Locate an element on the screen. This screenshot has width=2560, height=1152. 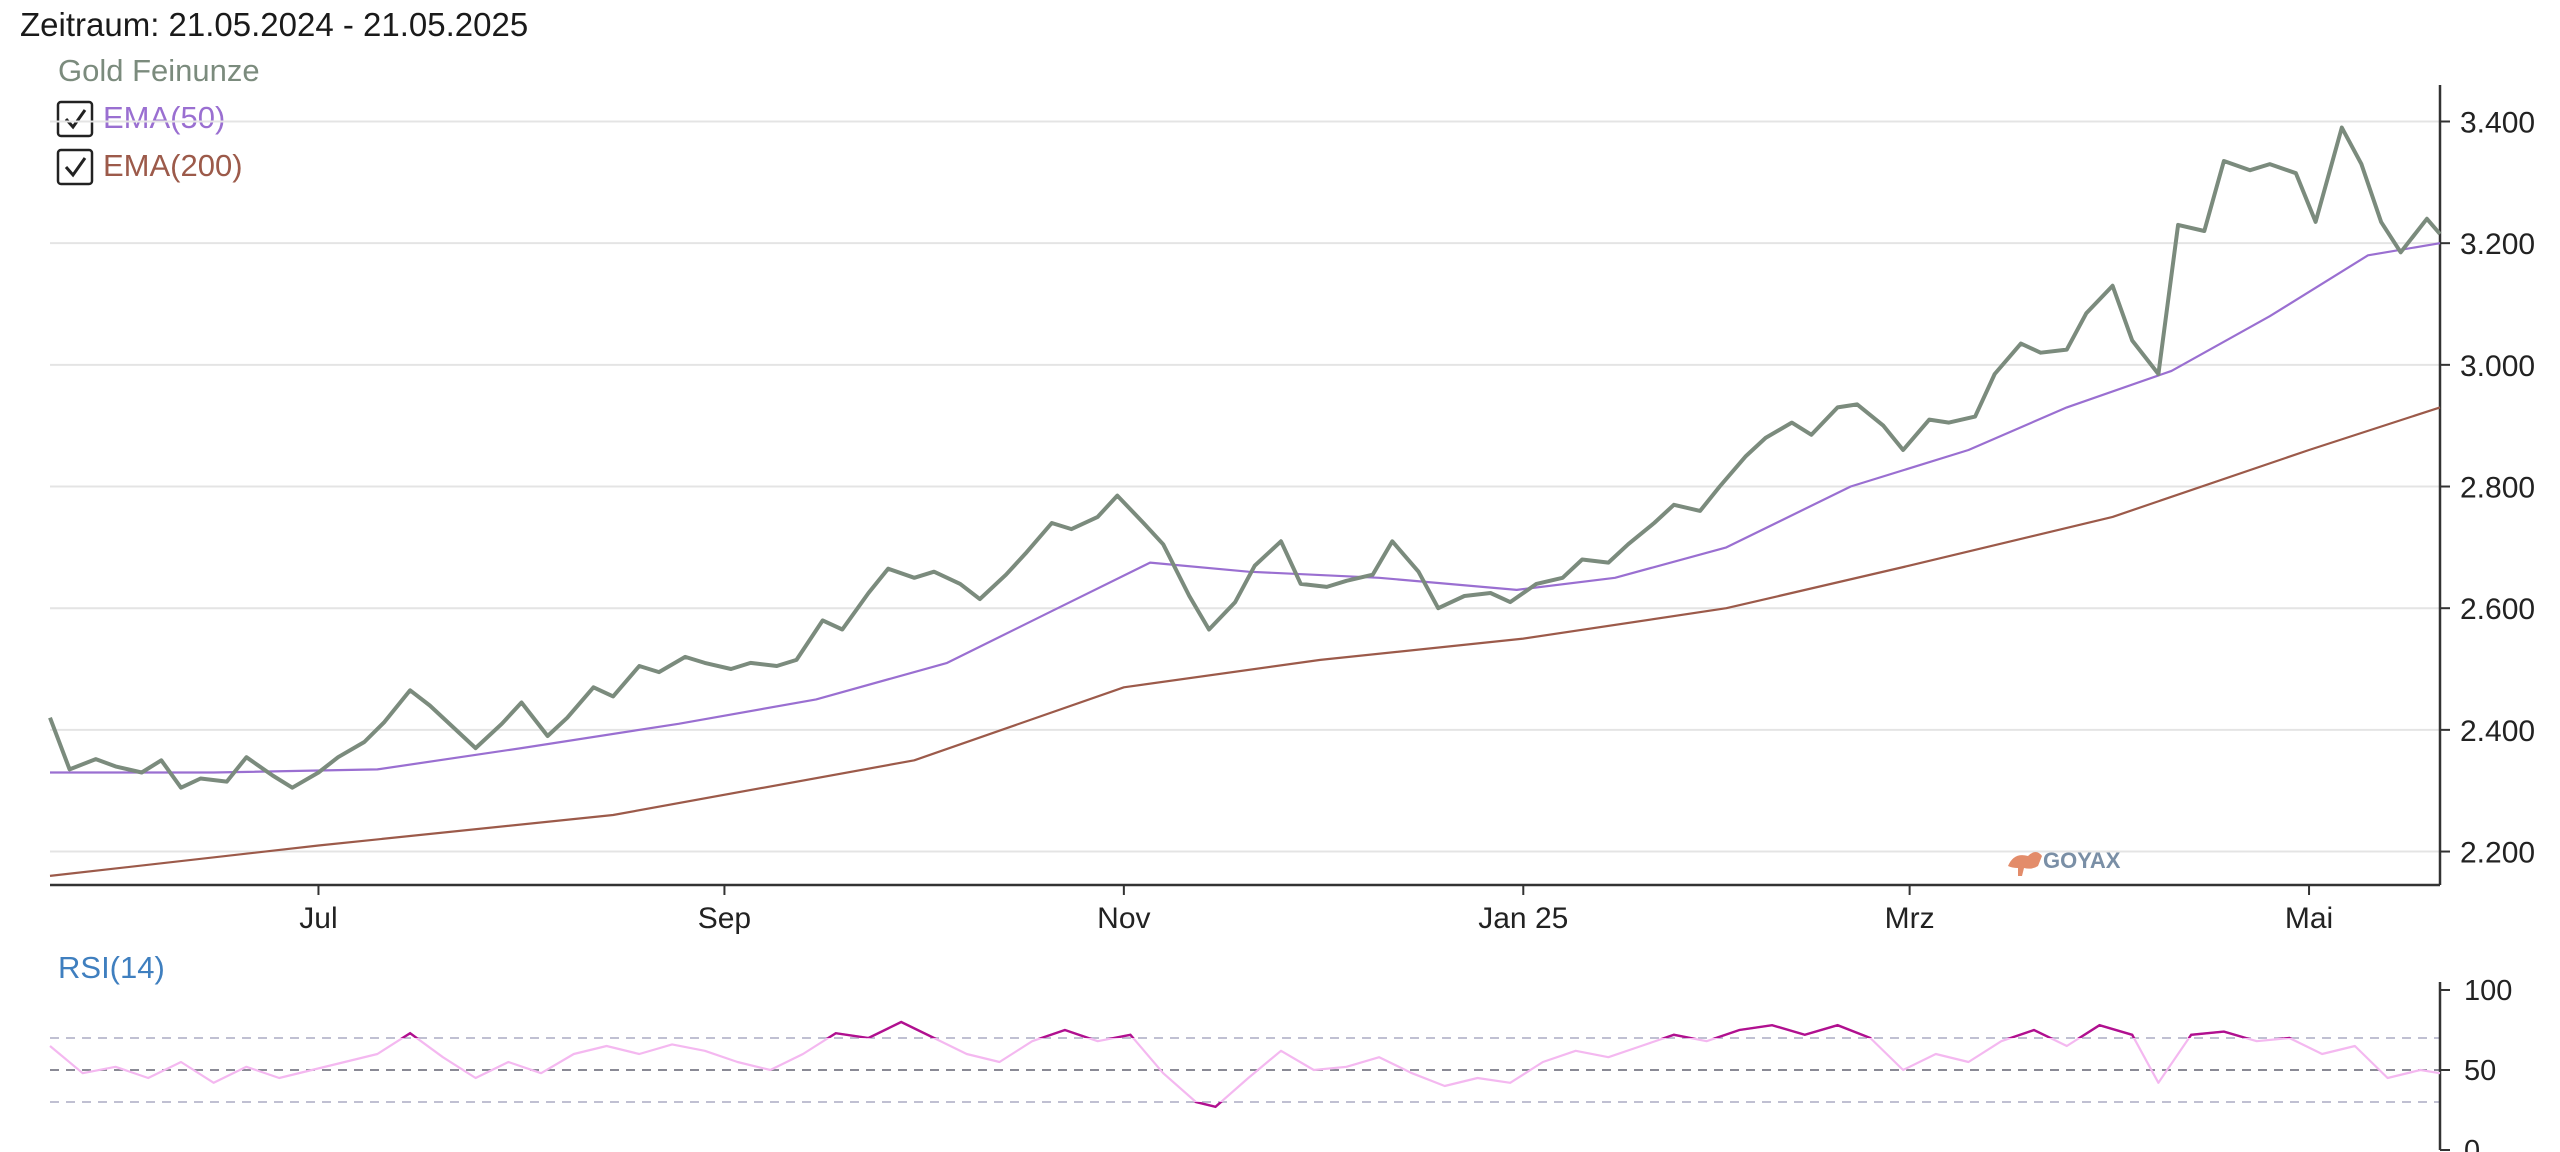
date-x-axis: Jul Sep Nov Jan 25 Mrz Mai is located at coordinates (1245, 909).